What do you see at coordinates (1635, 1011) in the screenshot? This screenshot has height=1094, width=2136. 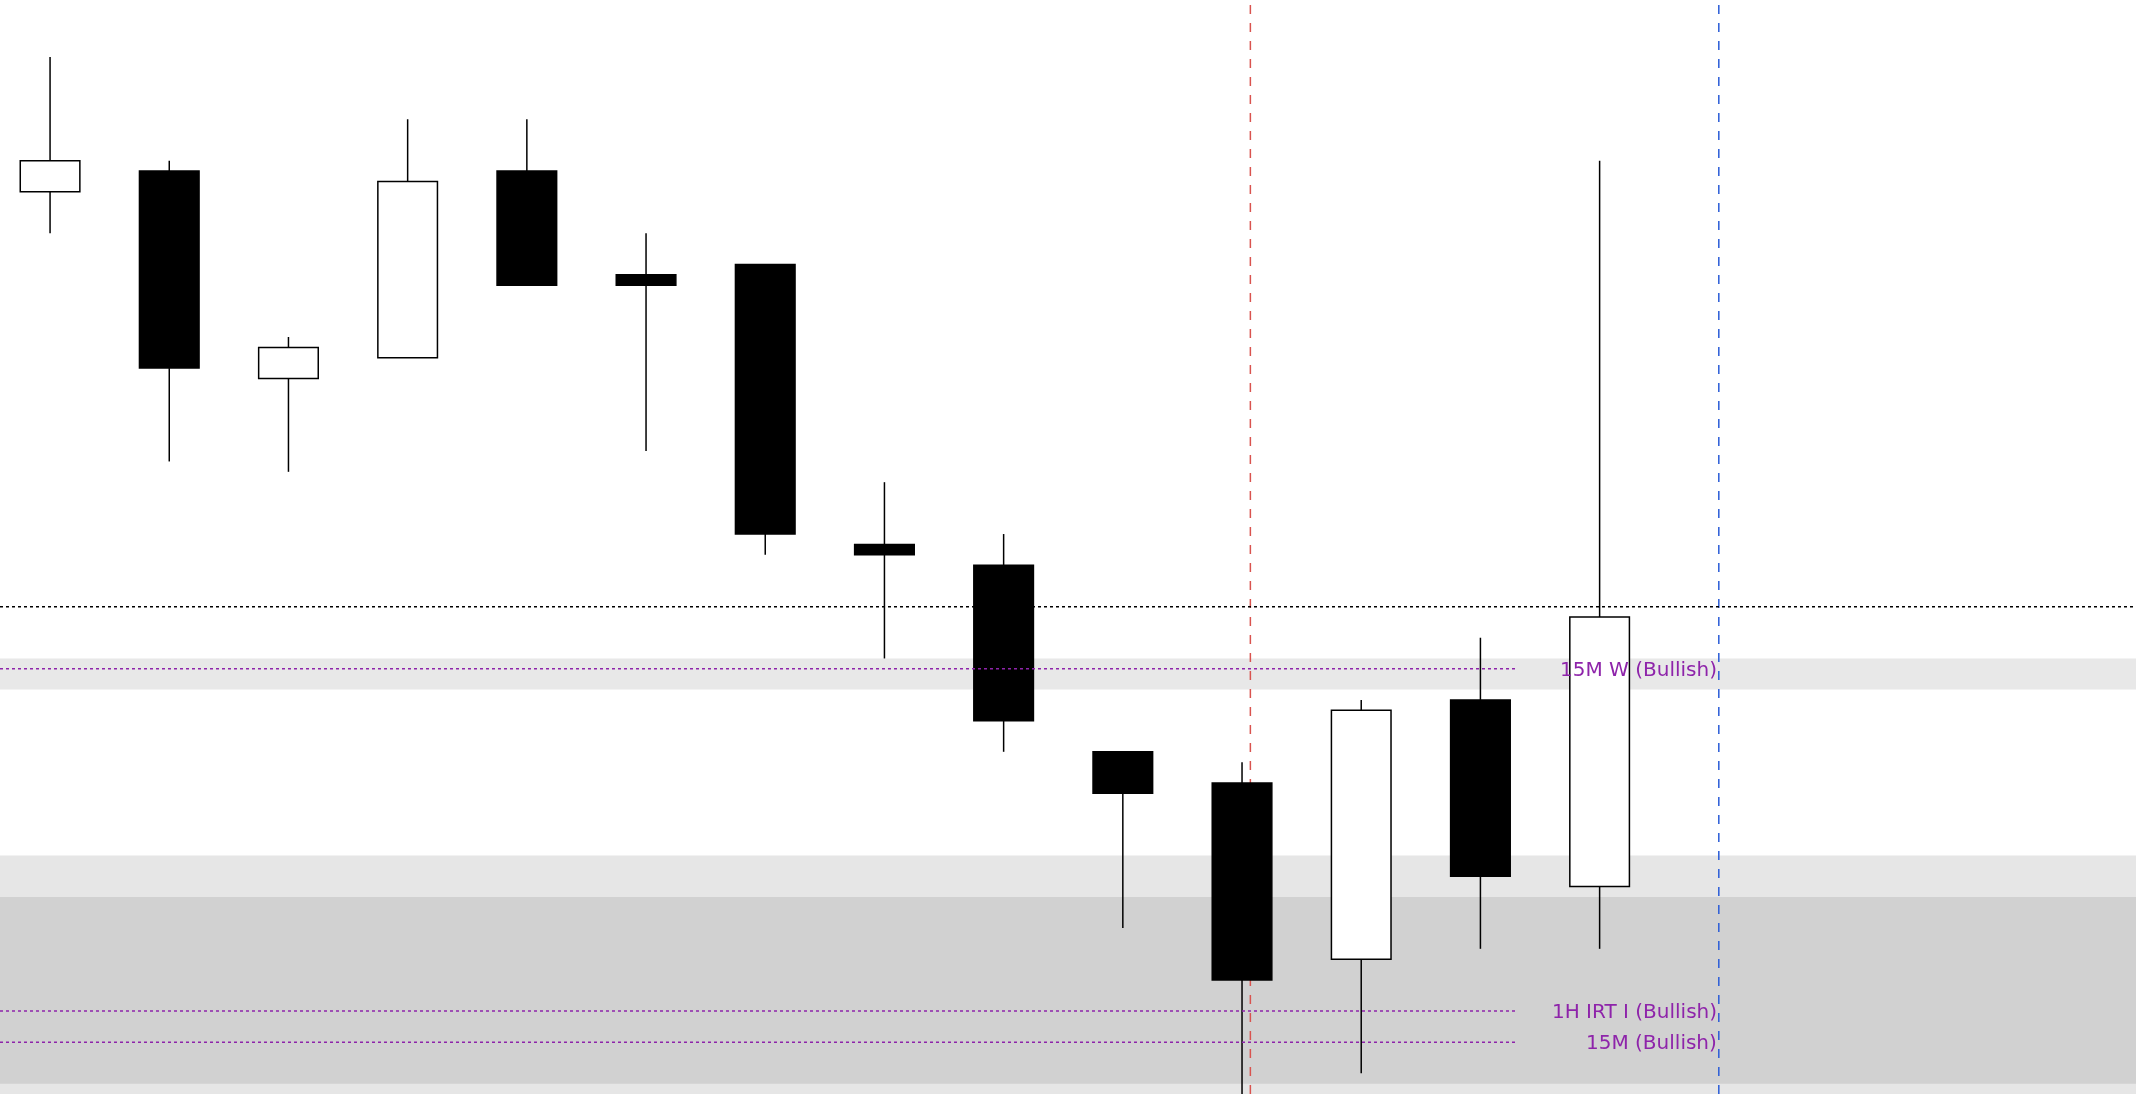 I see `ref-line-label: 1H IRT I (Bullish)` at bounding box center [1635, 1011].